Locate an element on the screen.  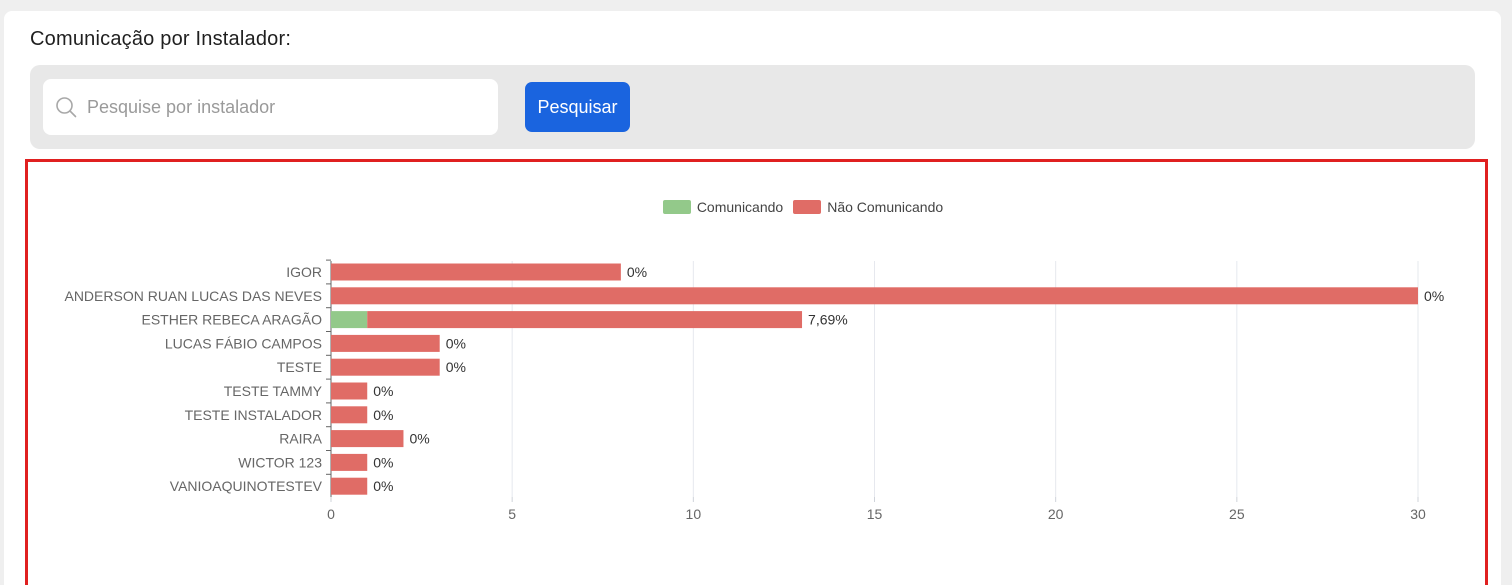
y-tick-label-0: IGOR is located at coordinates (304, 272).